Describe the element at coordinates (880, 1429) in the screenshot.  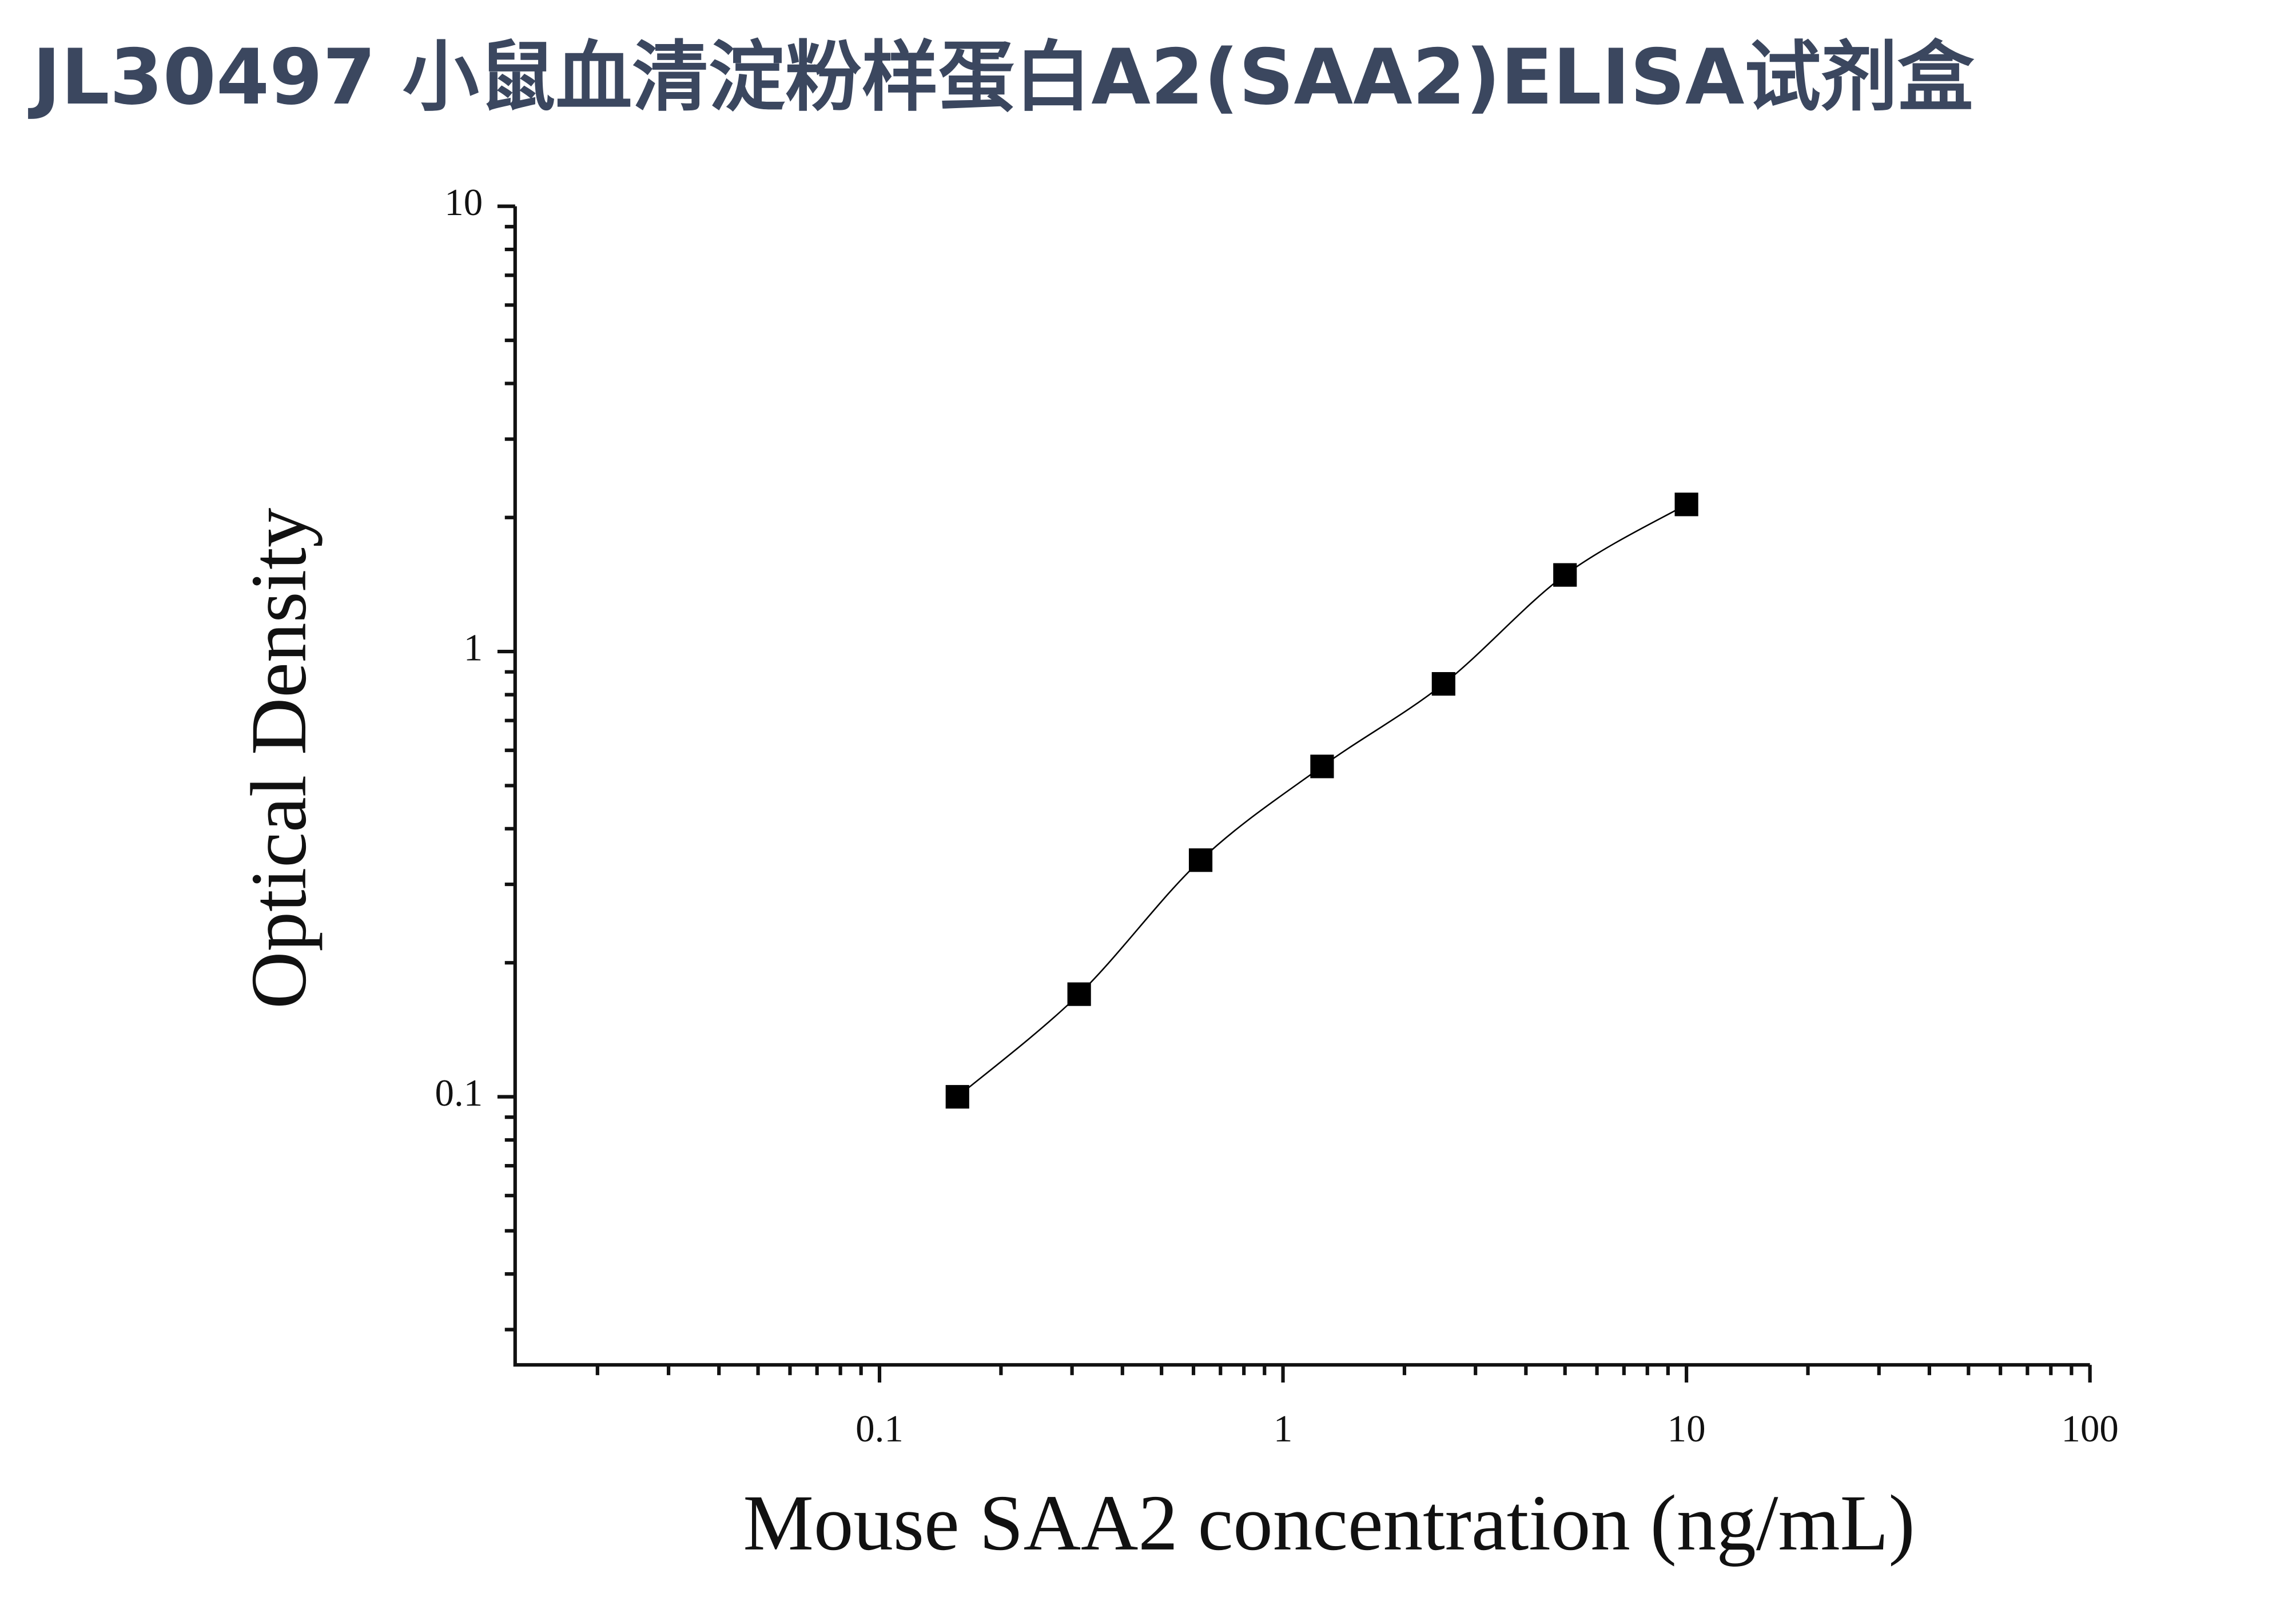
I see `x-tick-label: 0.1` at that location.